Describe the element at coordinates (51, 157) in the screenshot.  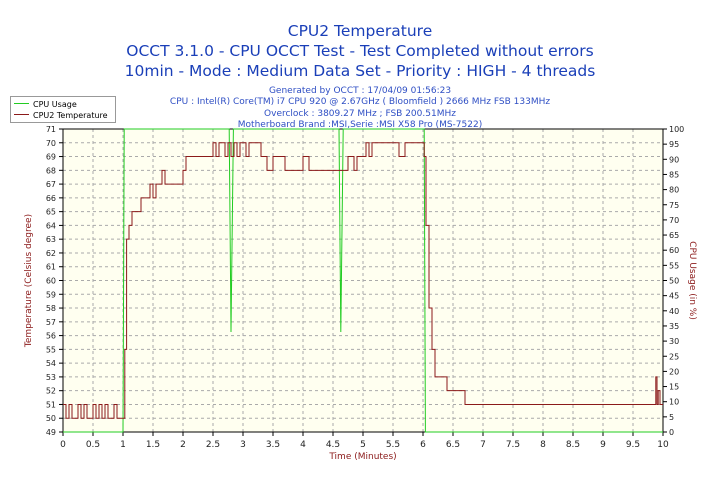
I see `y-tick-label: 69` at that location.